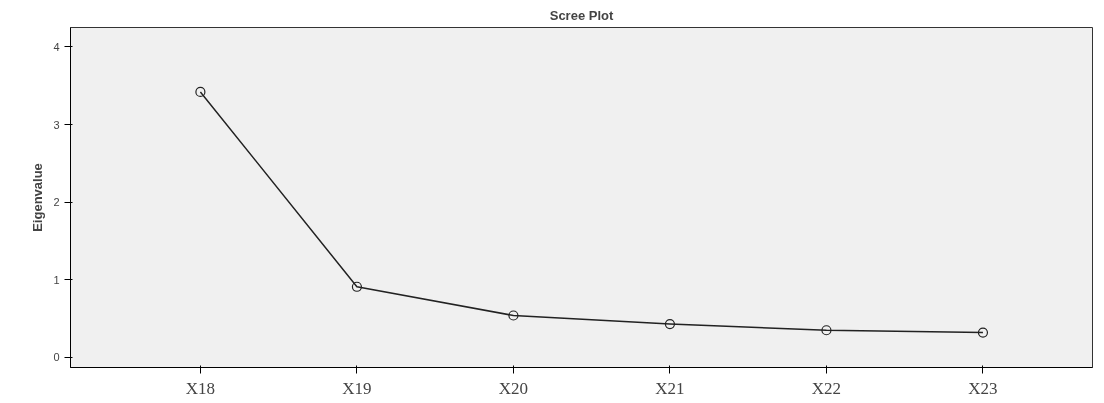 The width and height of the screenshot is (1104, 403). What do you see at coordinates (826, 388) in the screenshot?
I see `x-tick-label: X22` at bounding box center [826, 388].